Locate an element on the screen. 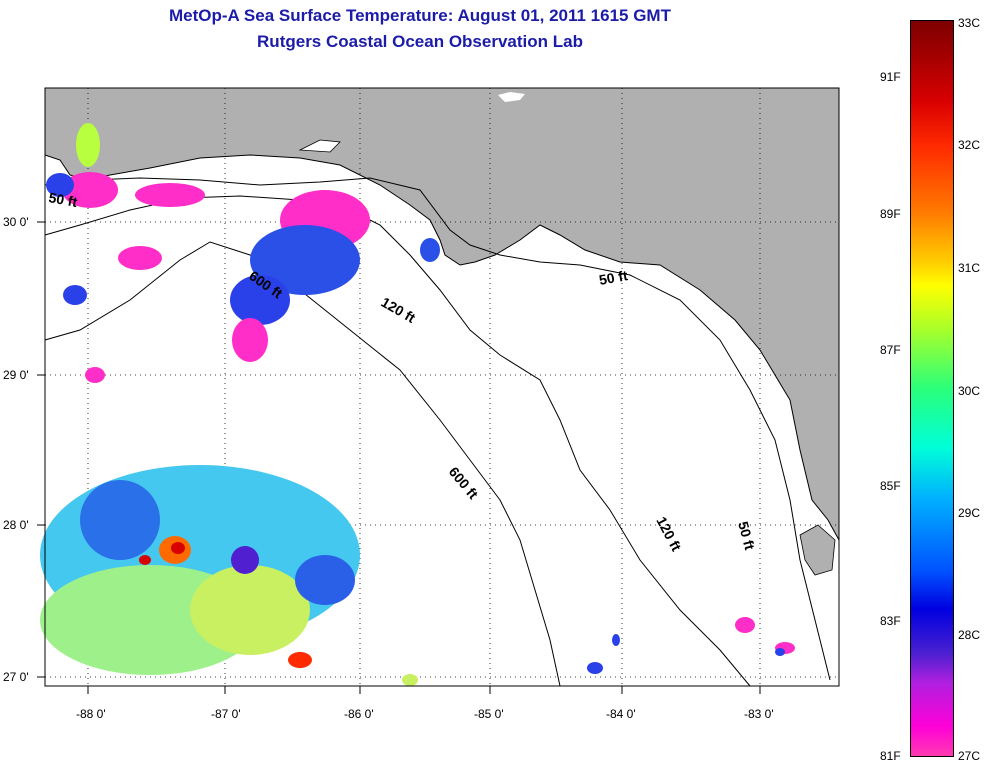  lon-label: -85 0' is located at coordinates (489, 714).